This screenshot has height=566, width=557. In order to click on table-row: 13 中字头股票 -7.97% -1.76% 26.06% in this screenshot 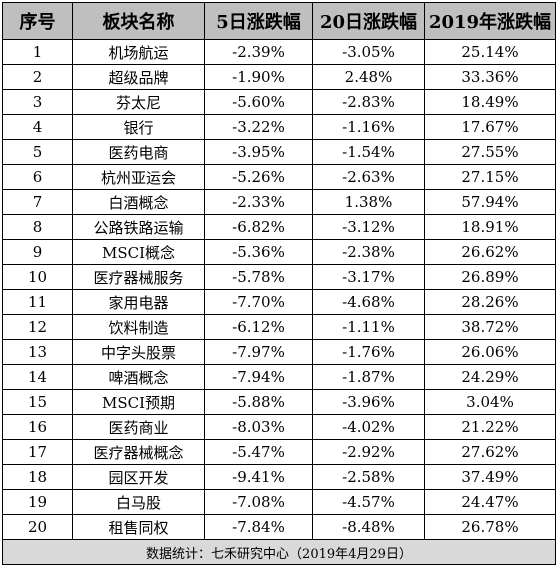, I will do `click(279, 352)`.